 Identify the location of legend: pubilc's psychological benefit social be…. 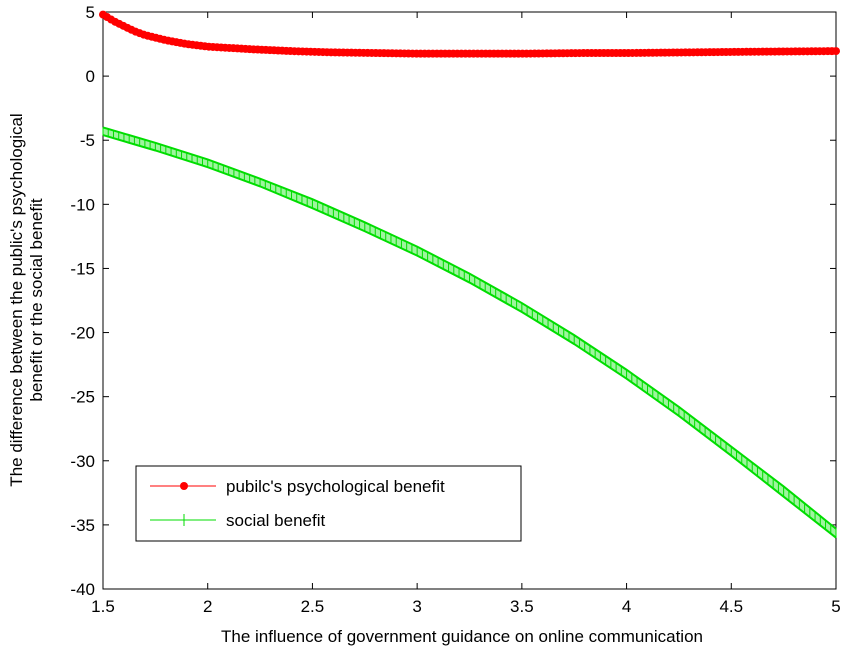
(328, 503).